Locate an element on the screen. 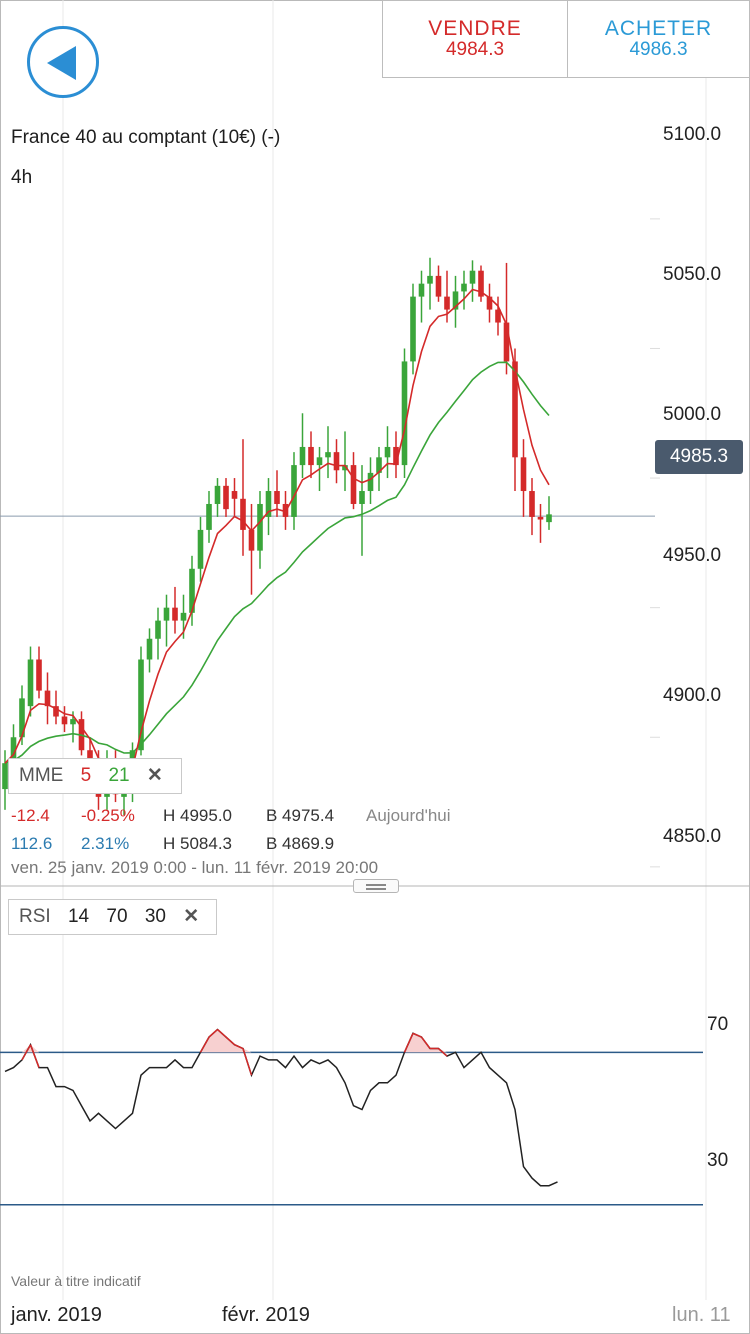 This screenshot has height=1334, width=750. rsi-indicator-chip: RSI 14 70 30 ✕ is located at coordinates (112, 917).